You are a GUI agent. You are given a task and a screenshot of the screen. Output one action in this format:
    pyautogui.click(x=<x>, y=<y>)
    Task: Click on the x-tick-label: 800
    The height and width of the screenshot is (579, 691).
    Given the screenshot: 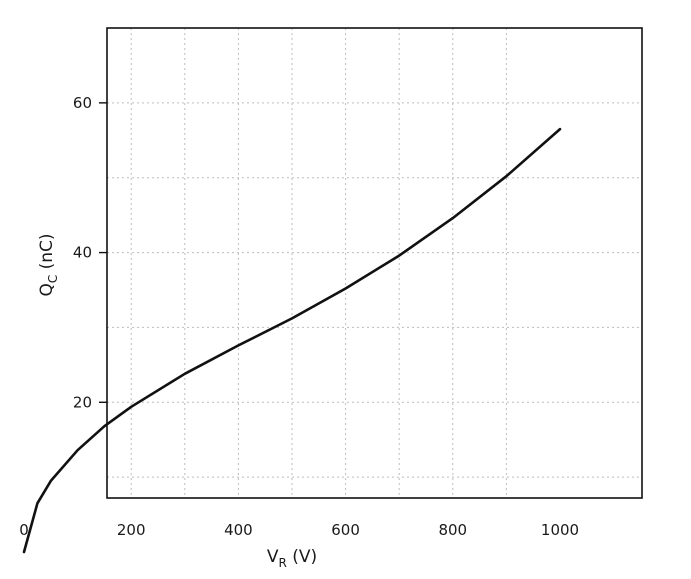 What is the action you would take?
    pyautogui.click(x=452, y=530)
    